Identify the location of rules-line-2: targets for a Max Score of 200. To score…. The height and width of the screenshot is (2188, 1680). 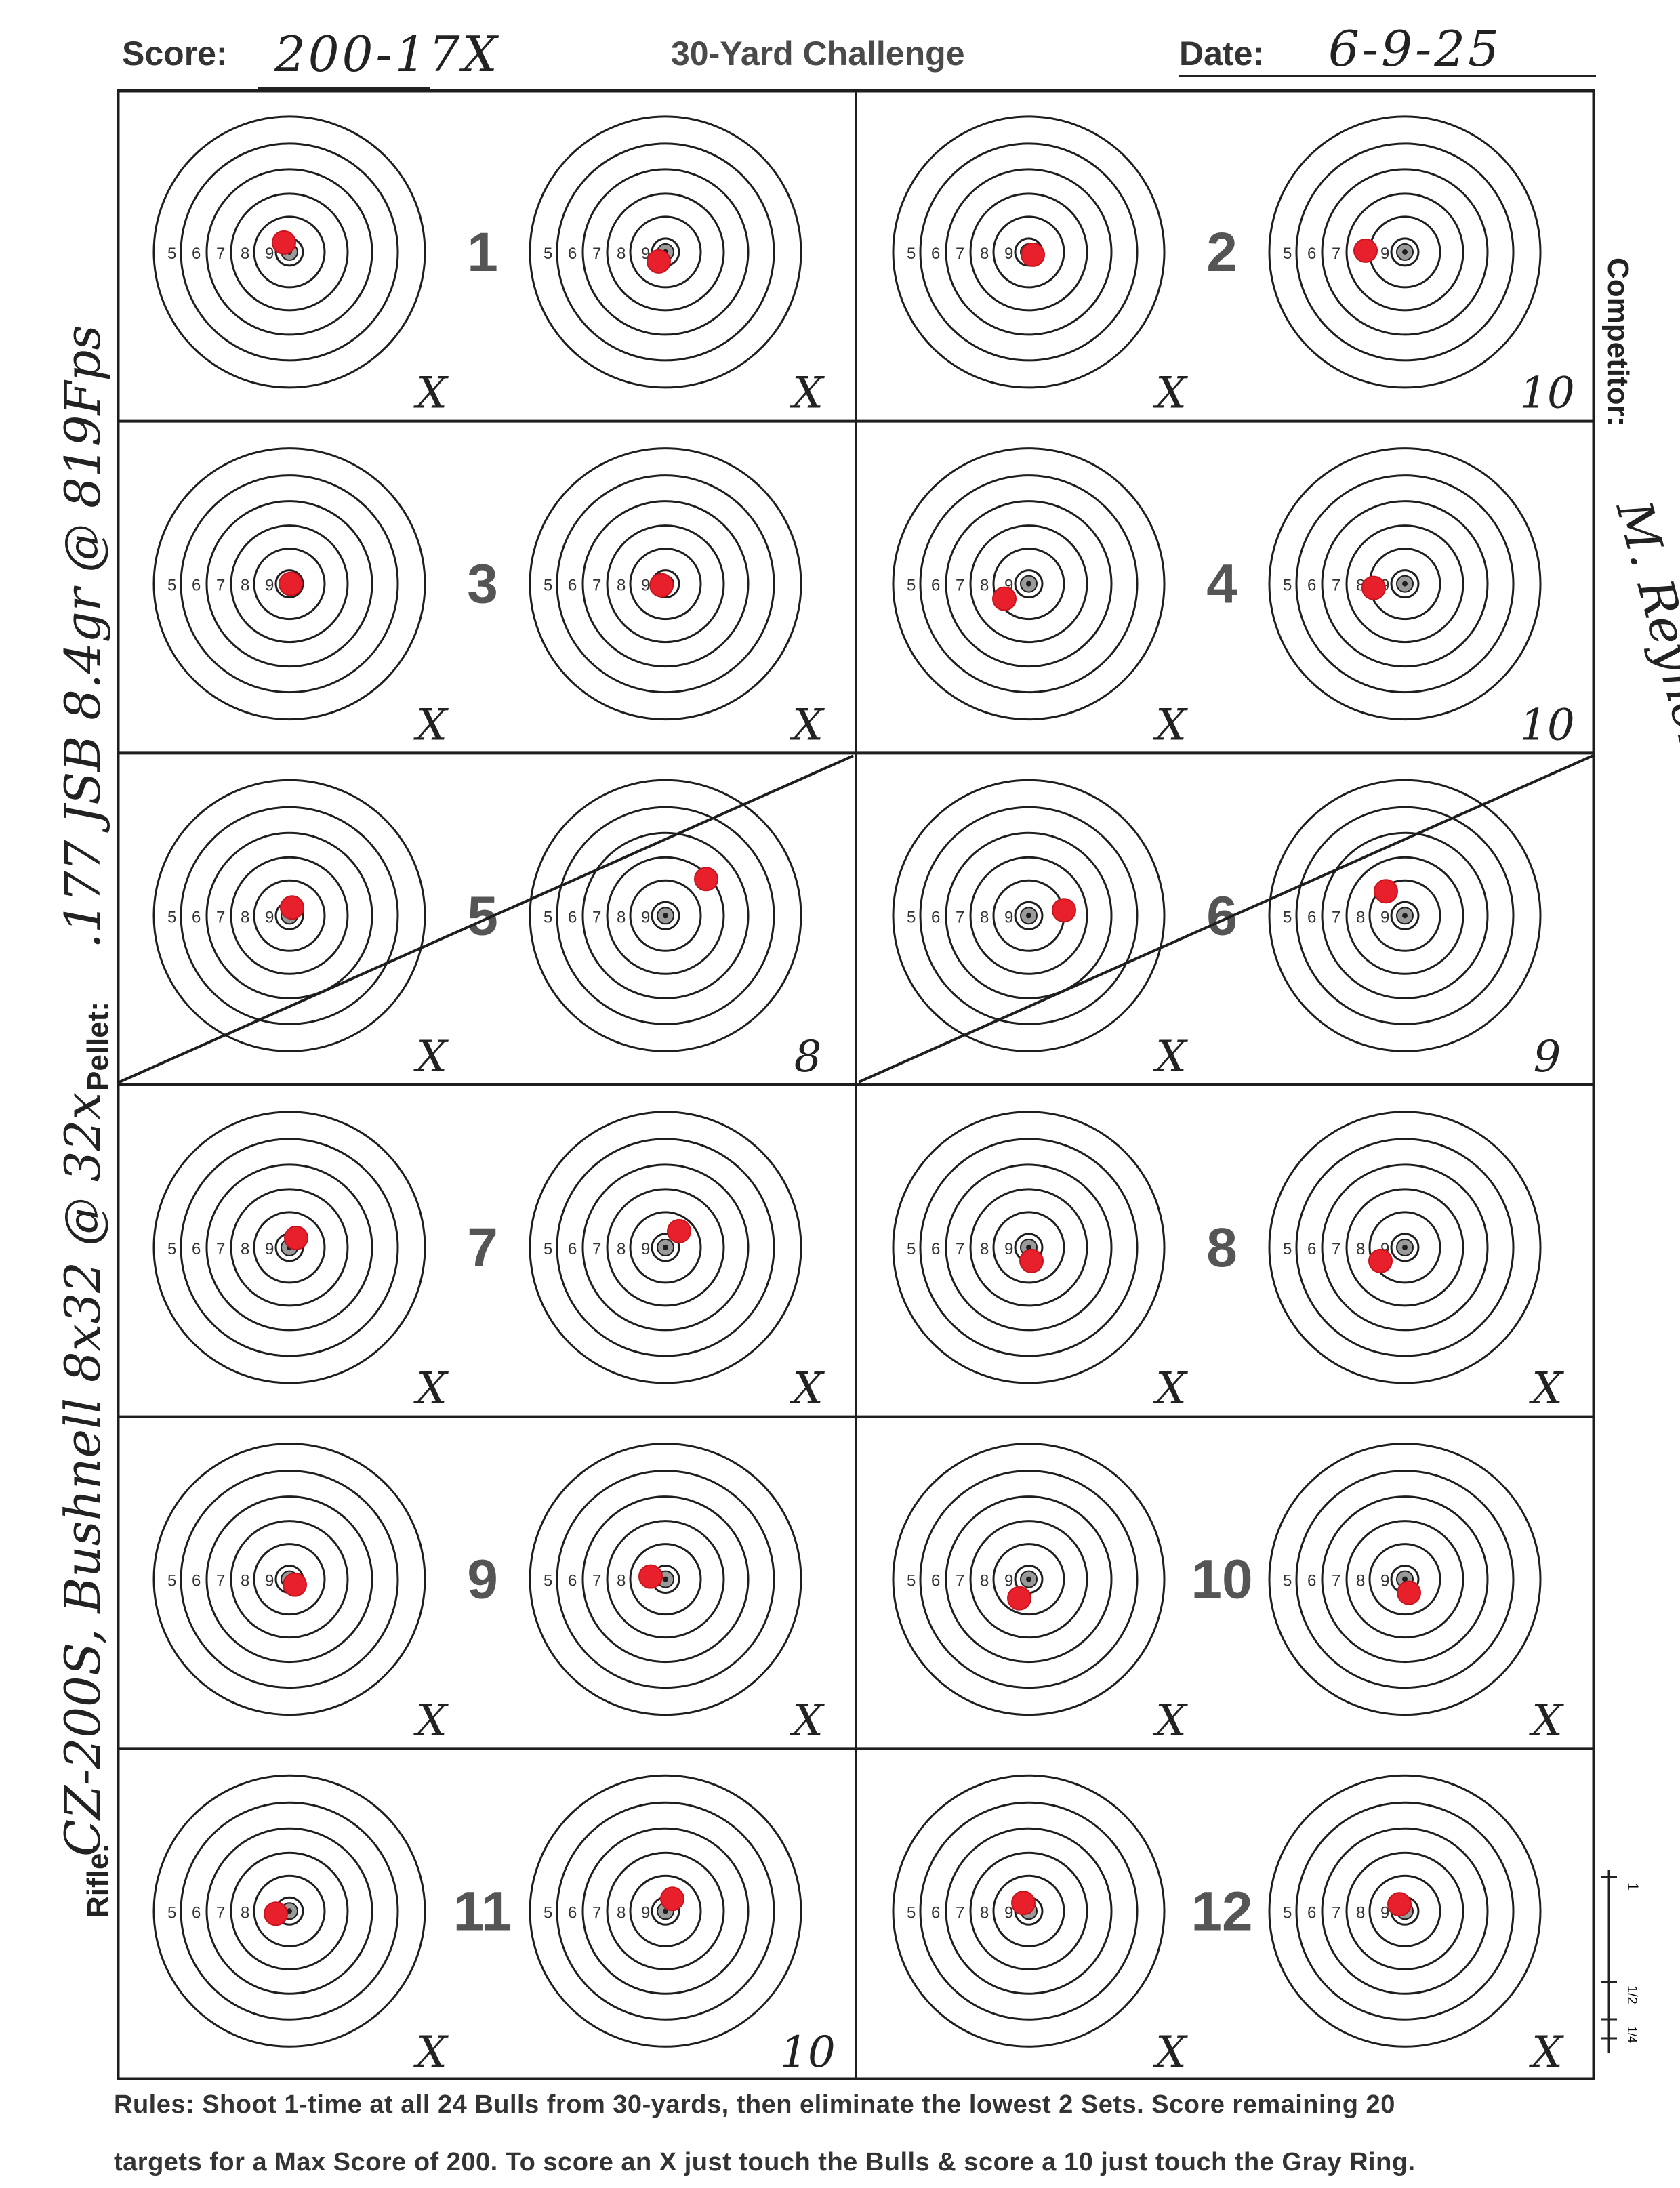
(765, 2162).